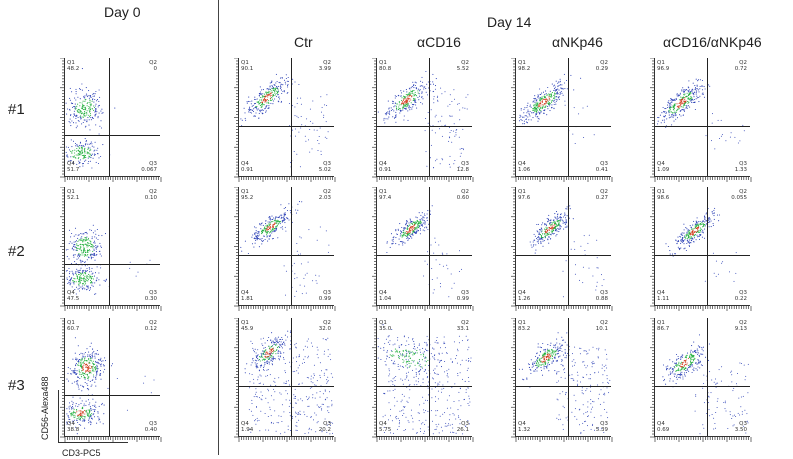  What do you see at coordinates (247, 427) in the screenshot?
I see `quadrant-label-q4: Q4 1.94` at bounding box center [247, 427].